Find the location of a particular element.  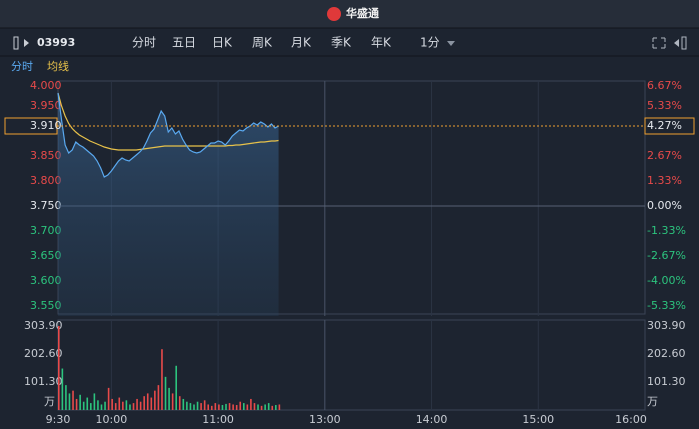

back-icon is located at coordinates (16, 43).